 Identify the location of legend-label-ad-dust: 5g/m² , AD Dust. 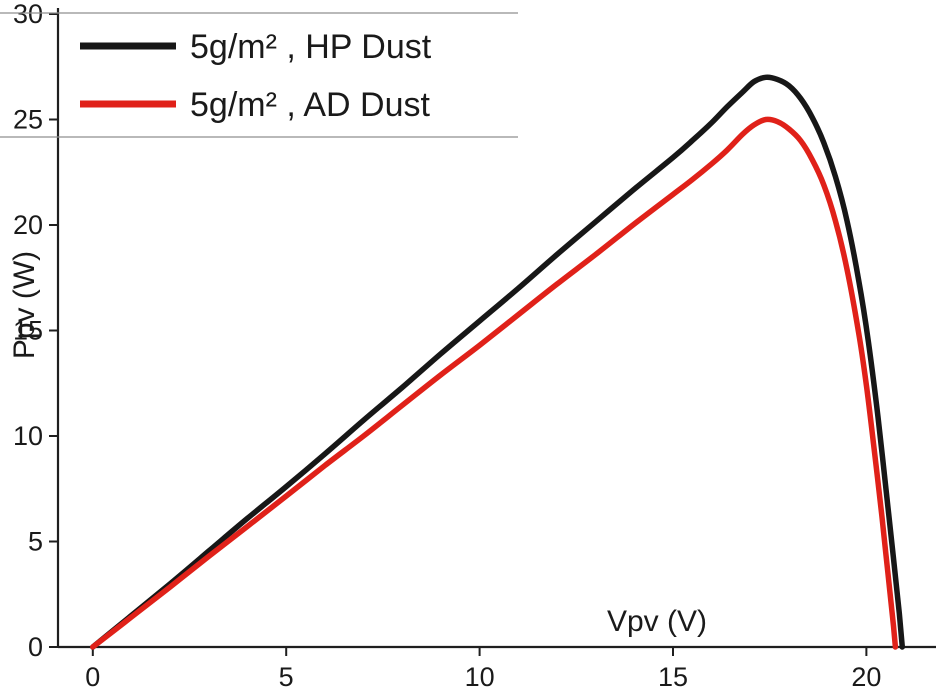
(310, 105).